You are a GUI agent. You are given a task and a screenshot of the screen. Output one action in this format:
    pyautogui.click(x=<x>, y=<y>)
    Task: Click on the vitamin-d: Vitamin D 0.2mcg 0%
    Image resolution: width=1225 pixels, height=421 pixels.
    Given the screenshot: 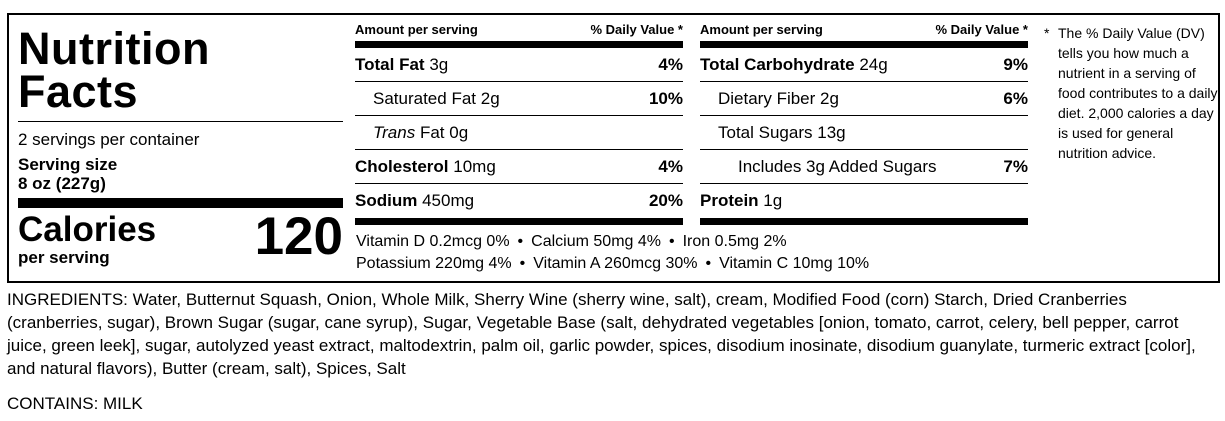 What is the action you would take?
    pyautogui.click(x=433, y=241)
    